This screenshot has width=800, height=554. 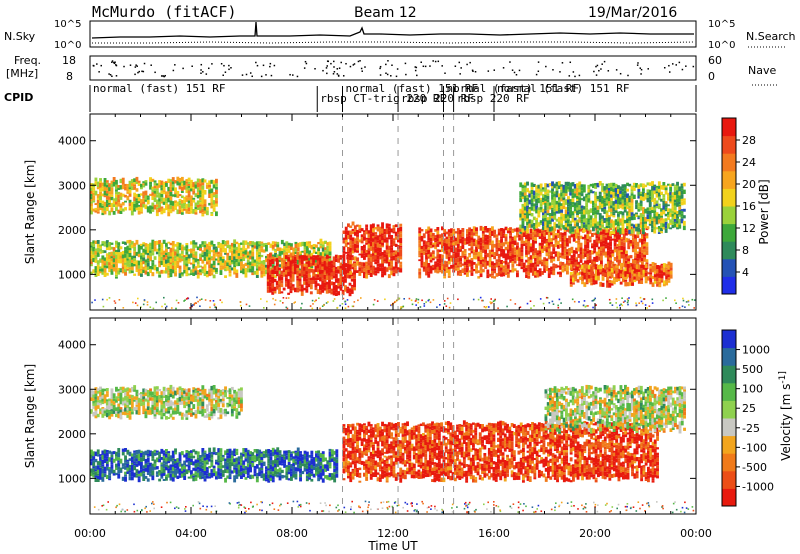 What do you see at coordinates (400, 35) in the screenshot?
I see `noise-panel: N.Sky N.Search 10^5 10^0 10^5 10^0` at bounding box center [400, 35].